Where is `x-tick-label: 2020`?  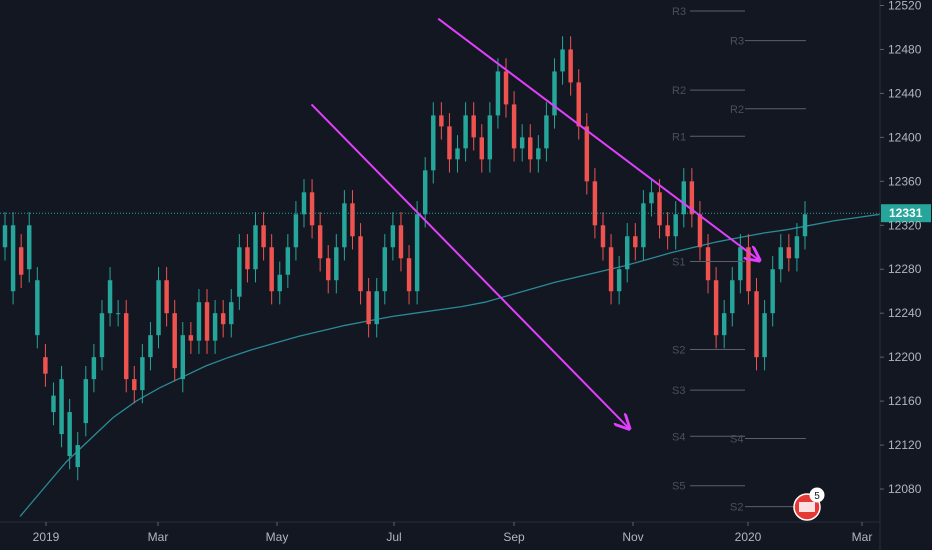 x-tick-label: 2020 is located at coordinates (748, 537).